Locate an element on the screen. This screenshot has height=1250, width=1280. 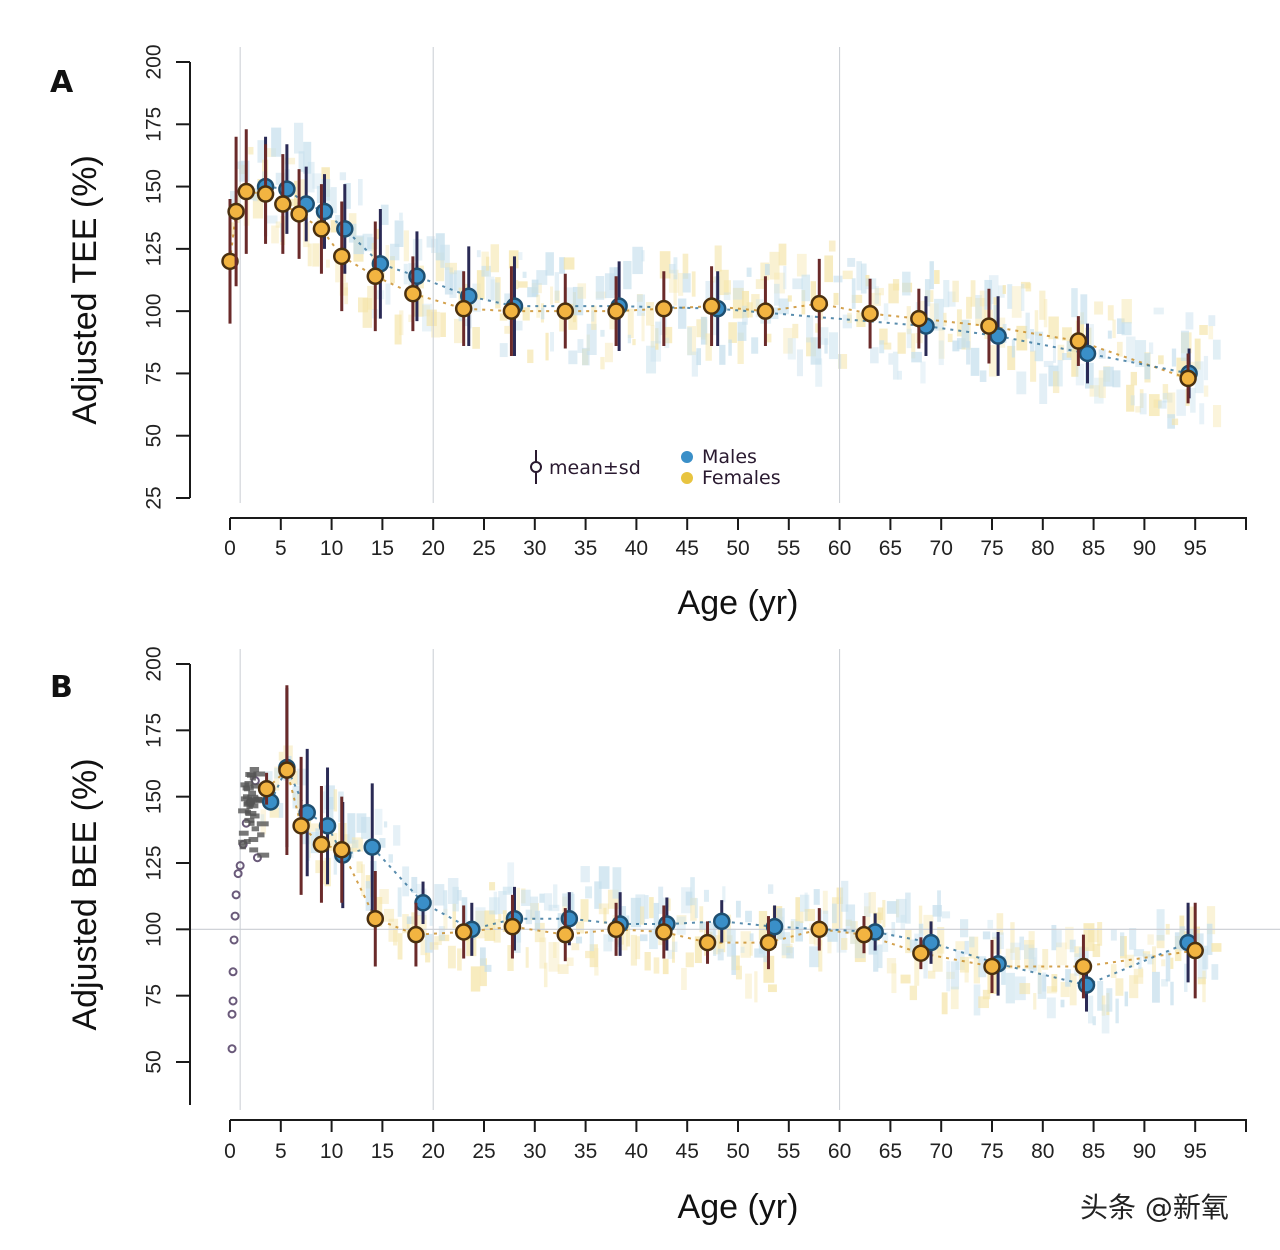
x-tick-label: 40 is located at coordinates (636, 548).